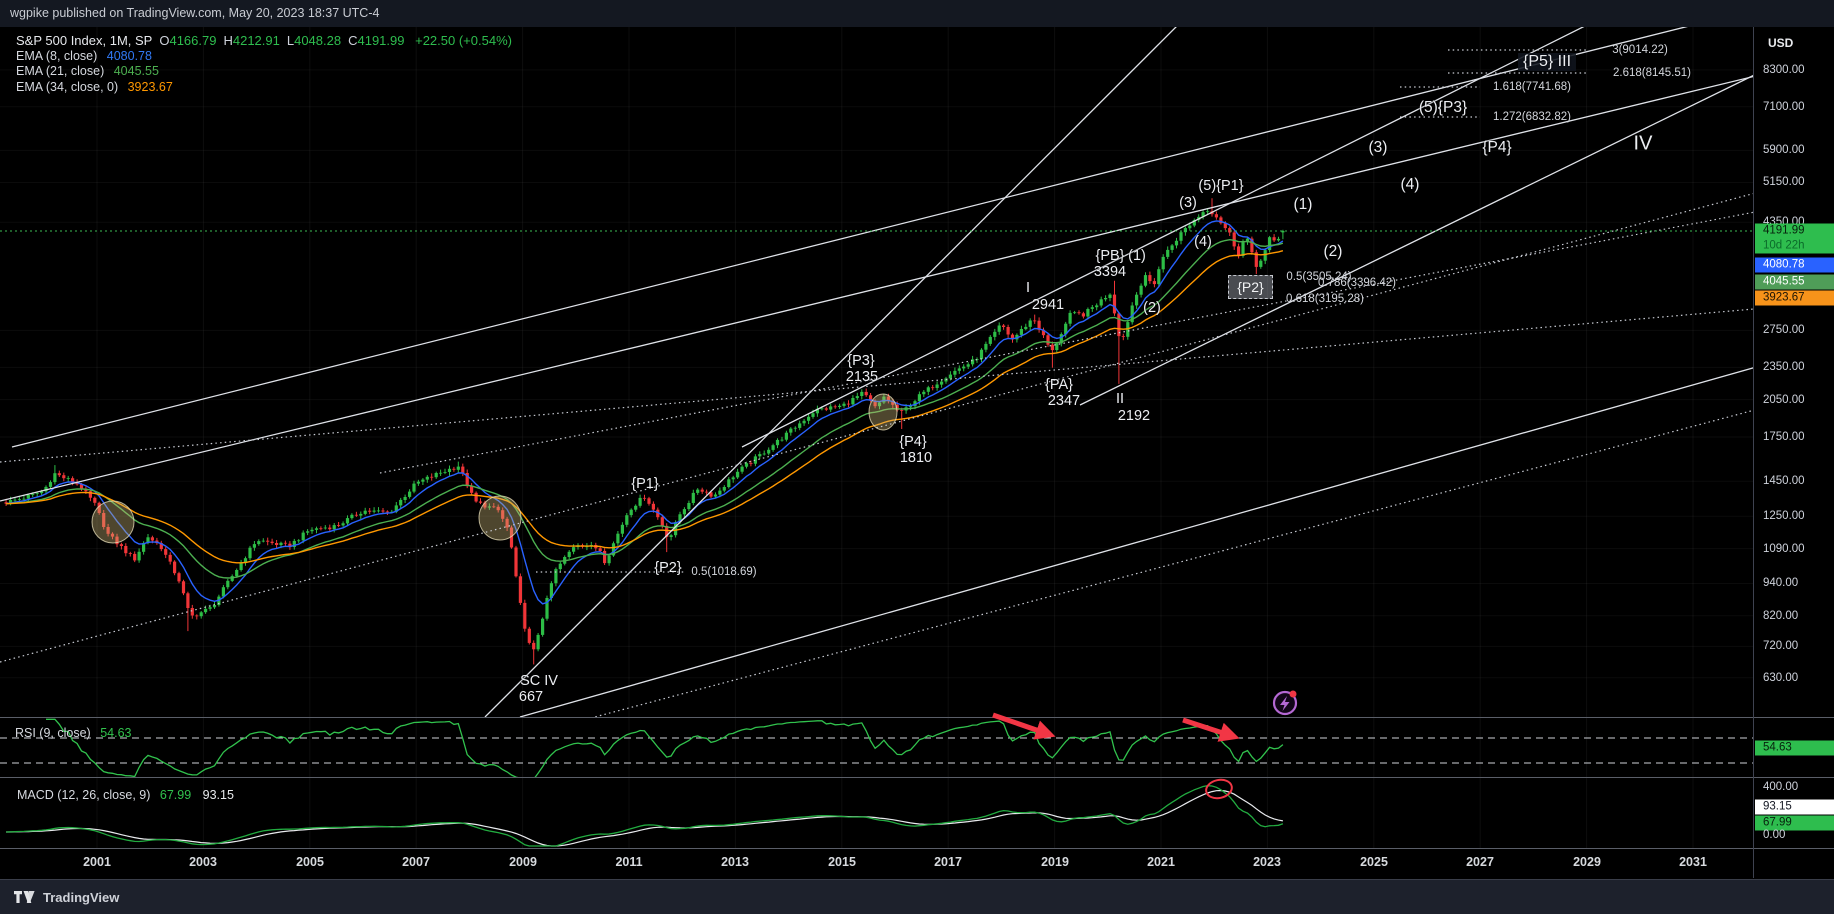 The image size is (1834, 914). What do you see at coordinates (1794, 807) in the screenshot?
I see `macd-badge: 93.15` at bounding box center [1794, 807].